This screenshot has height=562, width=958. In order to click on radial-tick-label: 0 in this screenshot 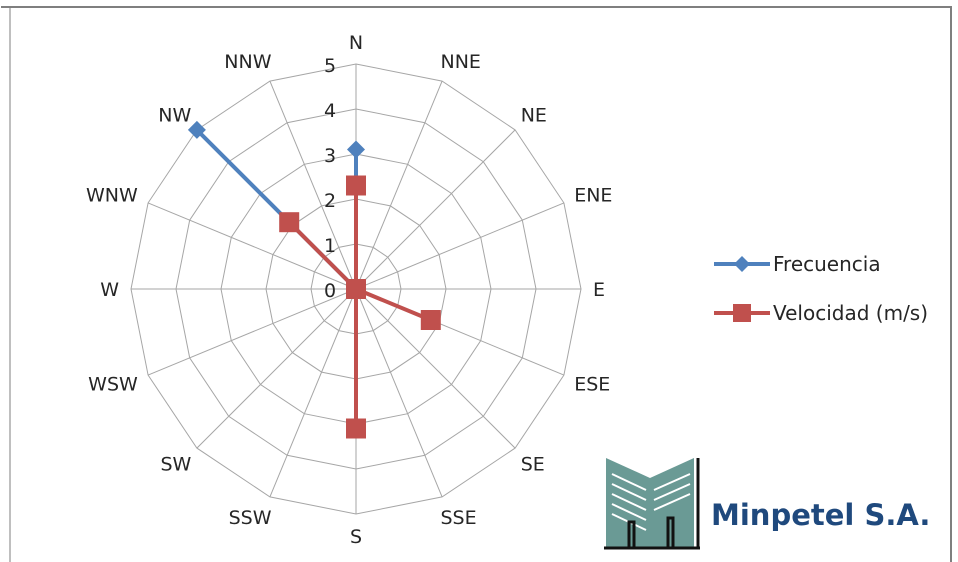, I will do `click(330, 291)`.